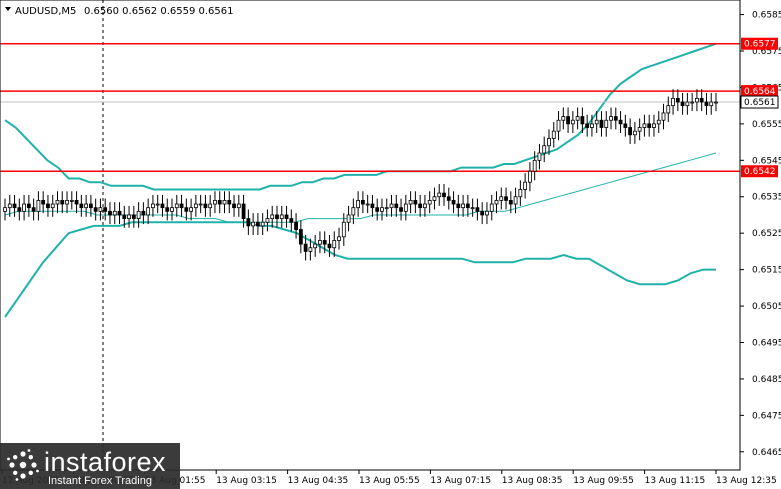 The image size is (781, 489). I want to click on price-tags: 0.6577 0.6564 0.6542 0.6561, so click(759, 107).